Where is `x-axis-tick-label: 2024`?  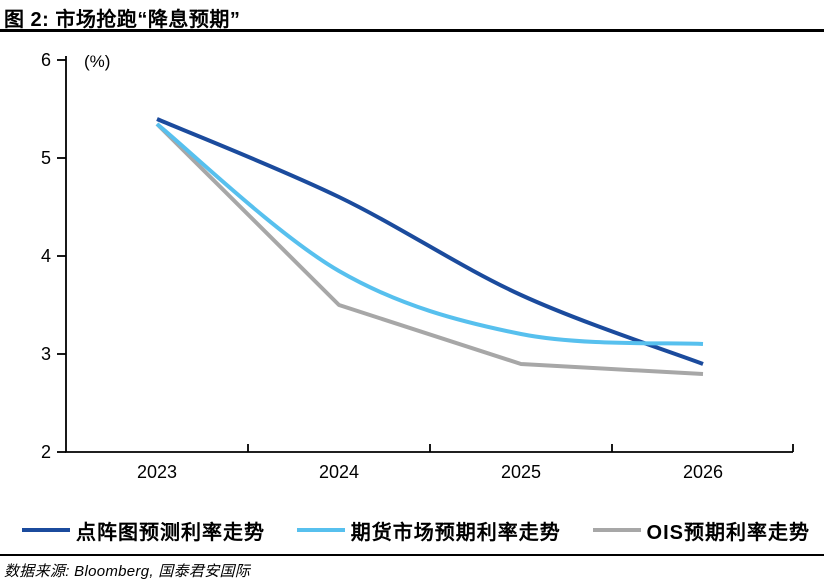
x-axis-tick-label: 2024 is located at coordinates (339, 472).